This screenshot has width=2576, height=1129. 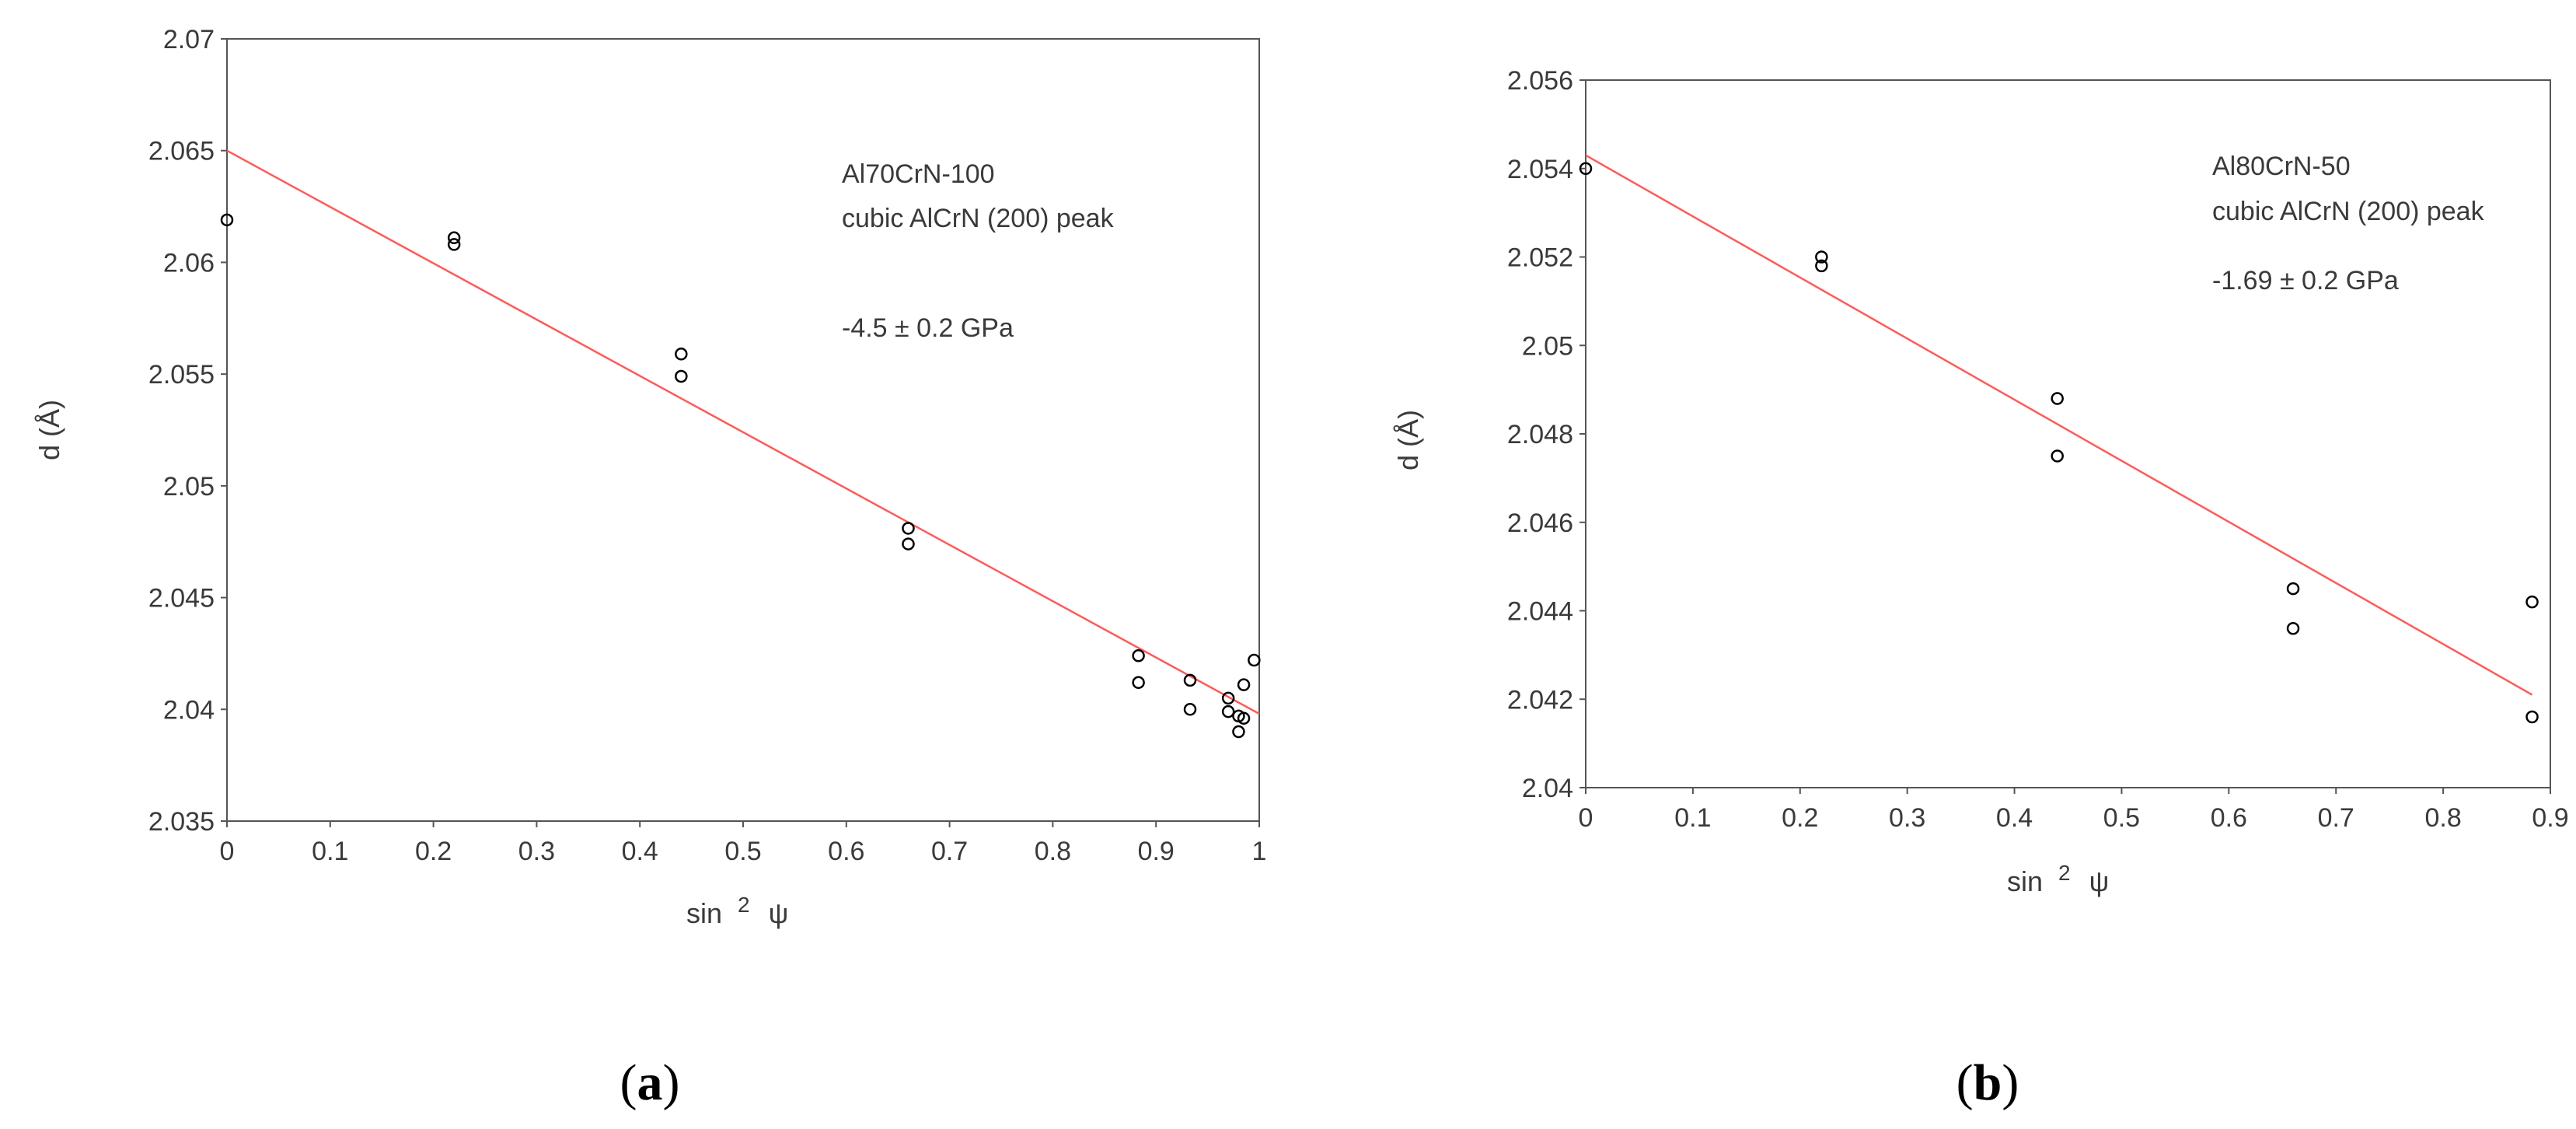 I want to click on y-tick-label: 2.055, so click(x=182, y=375).